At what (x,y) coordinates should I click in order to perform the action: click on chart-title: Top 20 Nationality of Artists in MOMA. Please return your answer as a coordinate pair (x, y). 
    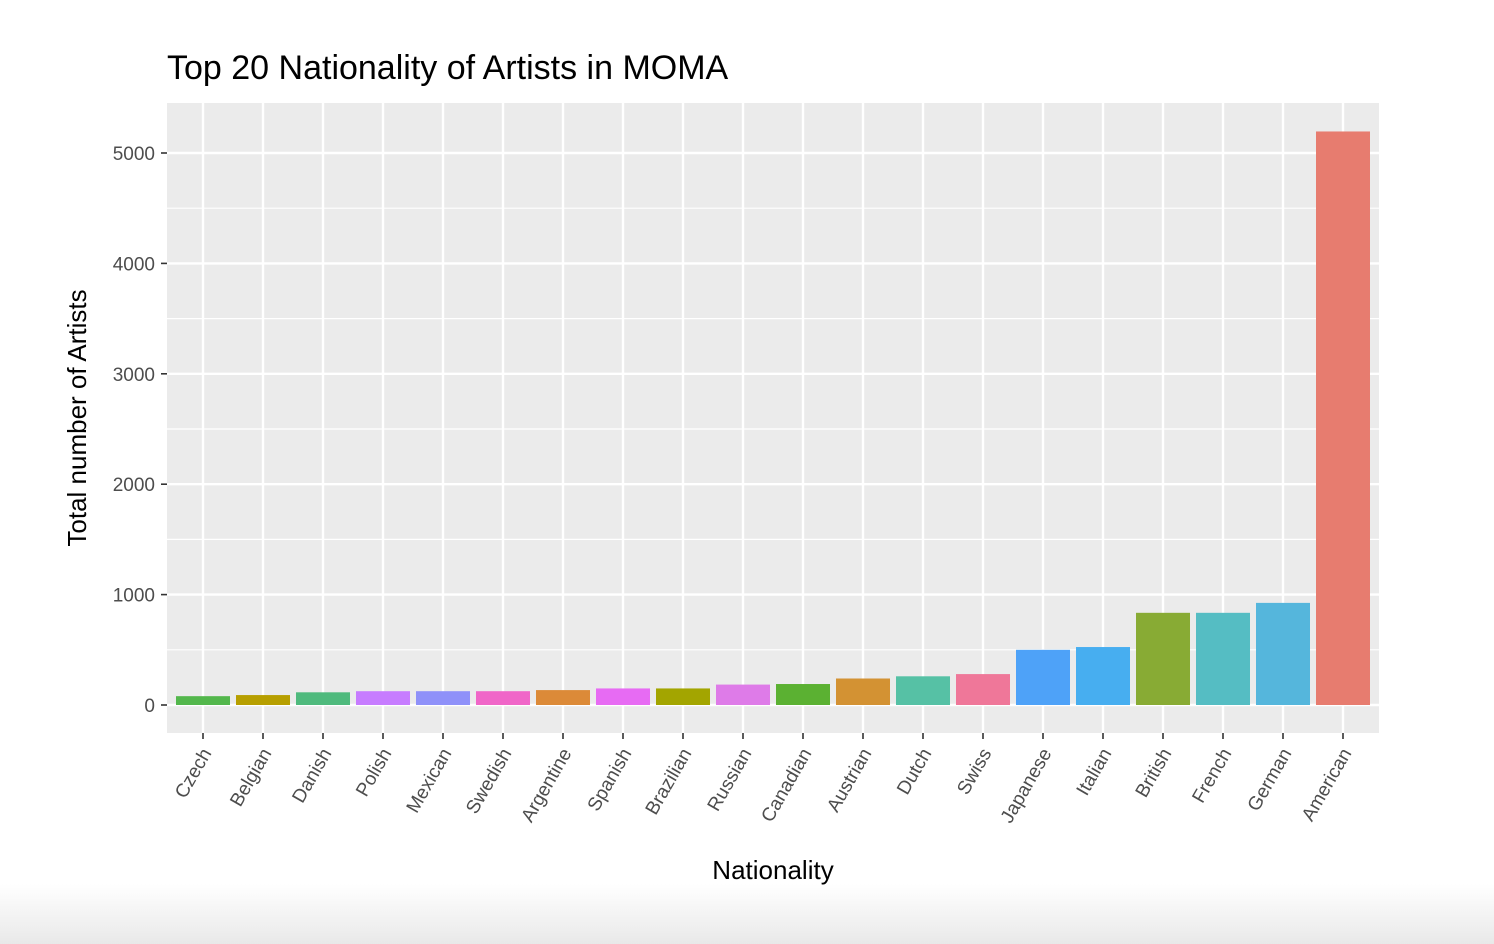
    Looking at the image, I should click on (448, 68).